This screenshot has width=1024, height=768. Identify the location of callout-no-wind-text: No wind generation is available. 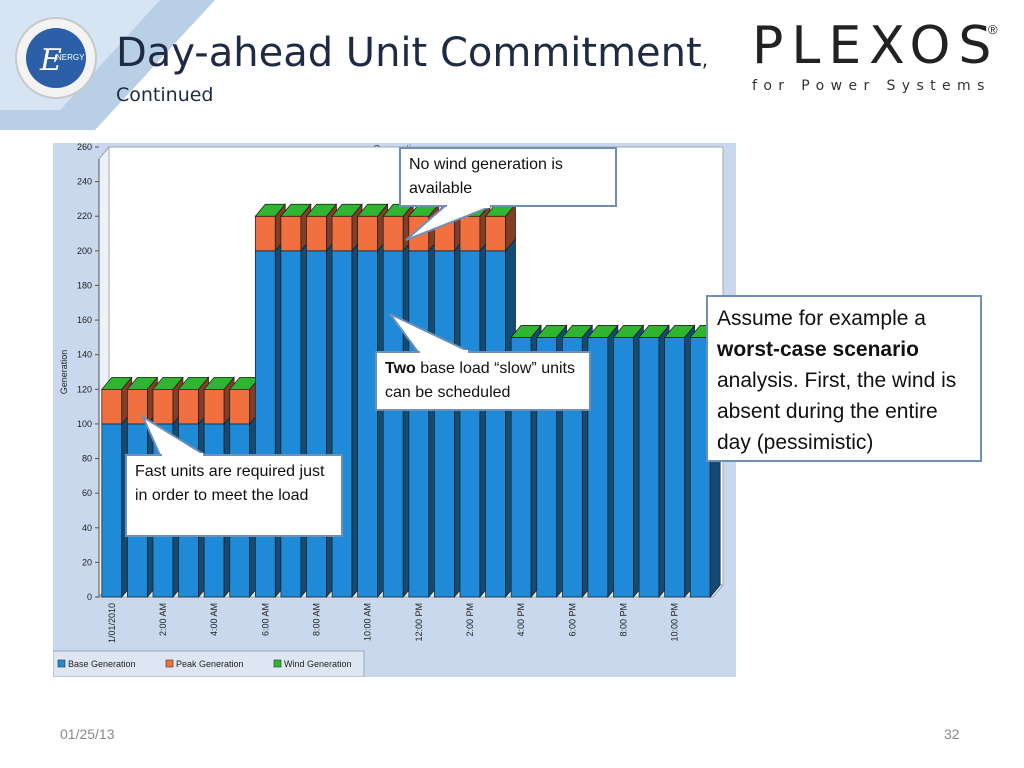
(486, 176).